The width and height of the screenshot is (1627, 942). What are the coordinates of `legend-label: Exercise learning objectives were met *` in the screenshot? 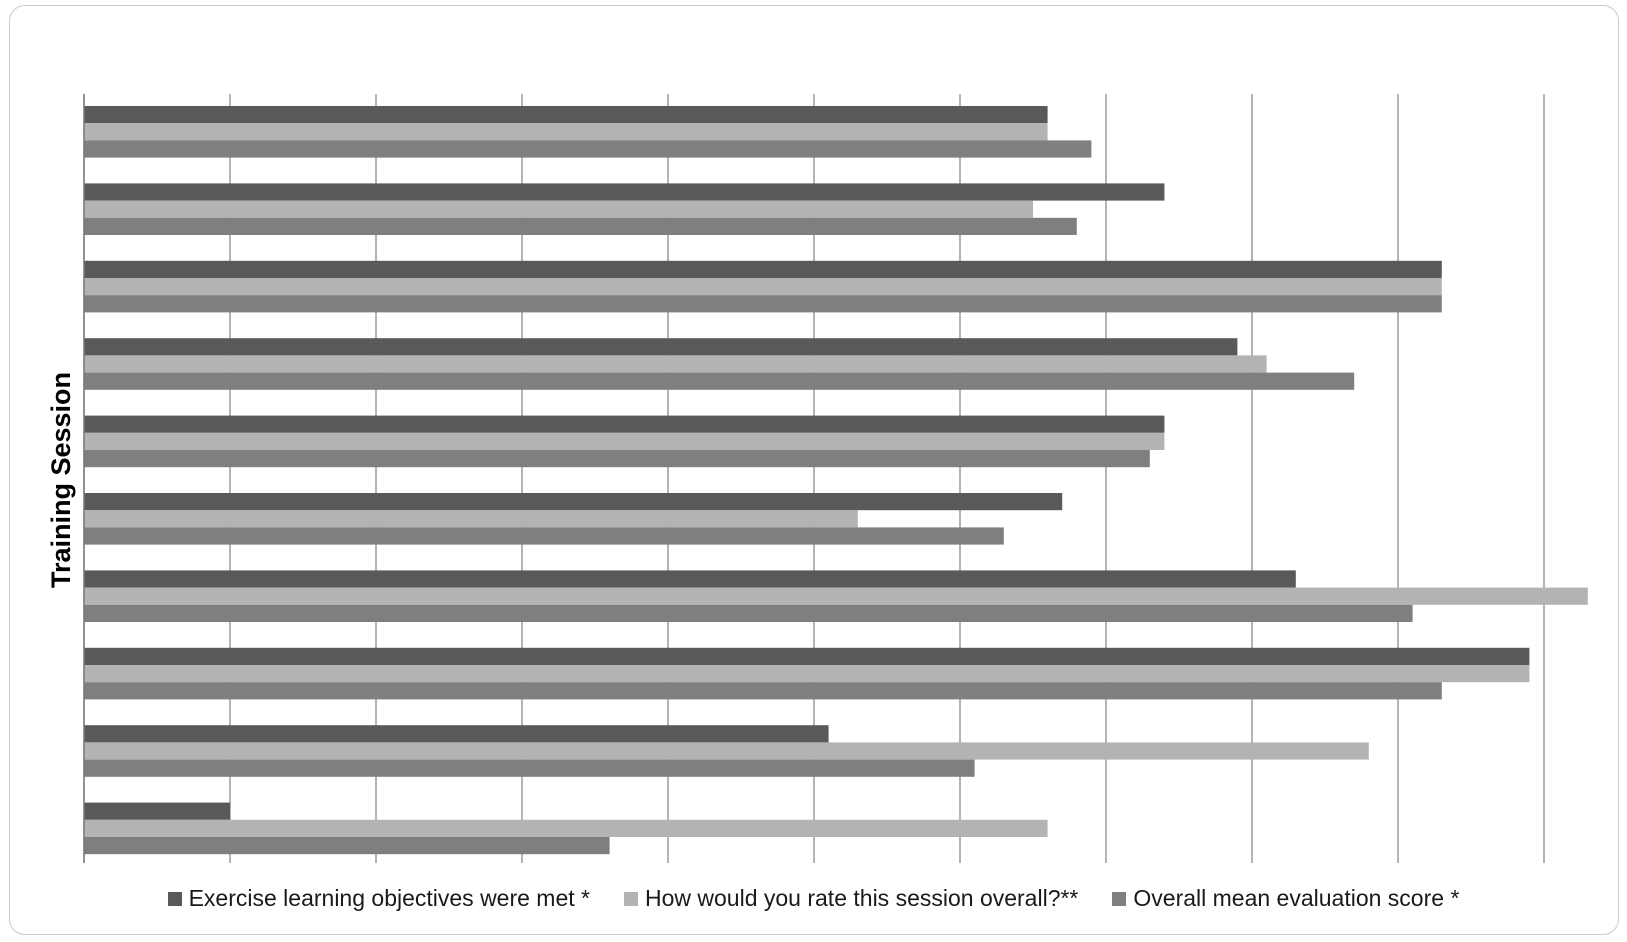 It's located at (389, 898).